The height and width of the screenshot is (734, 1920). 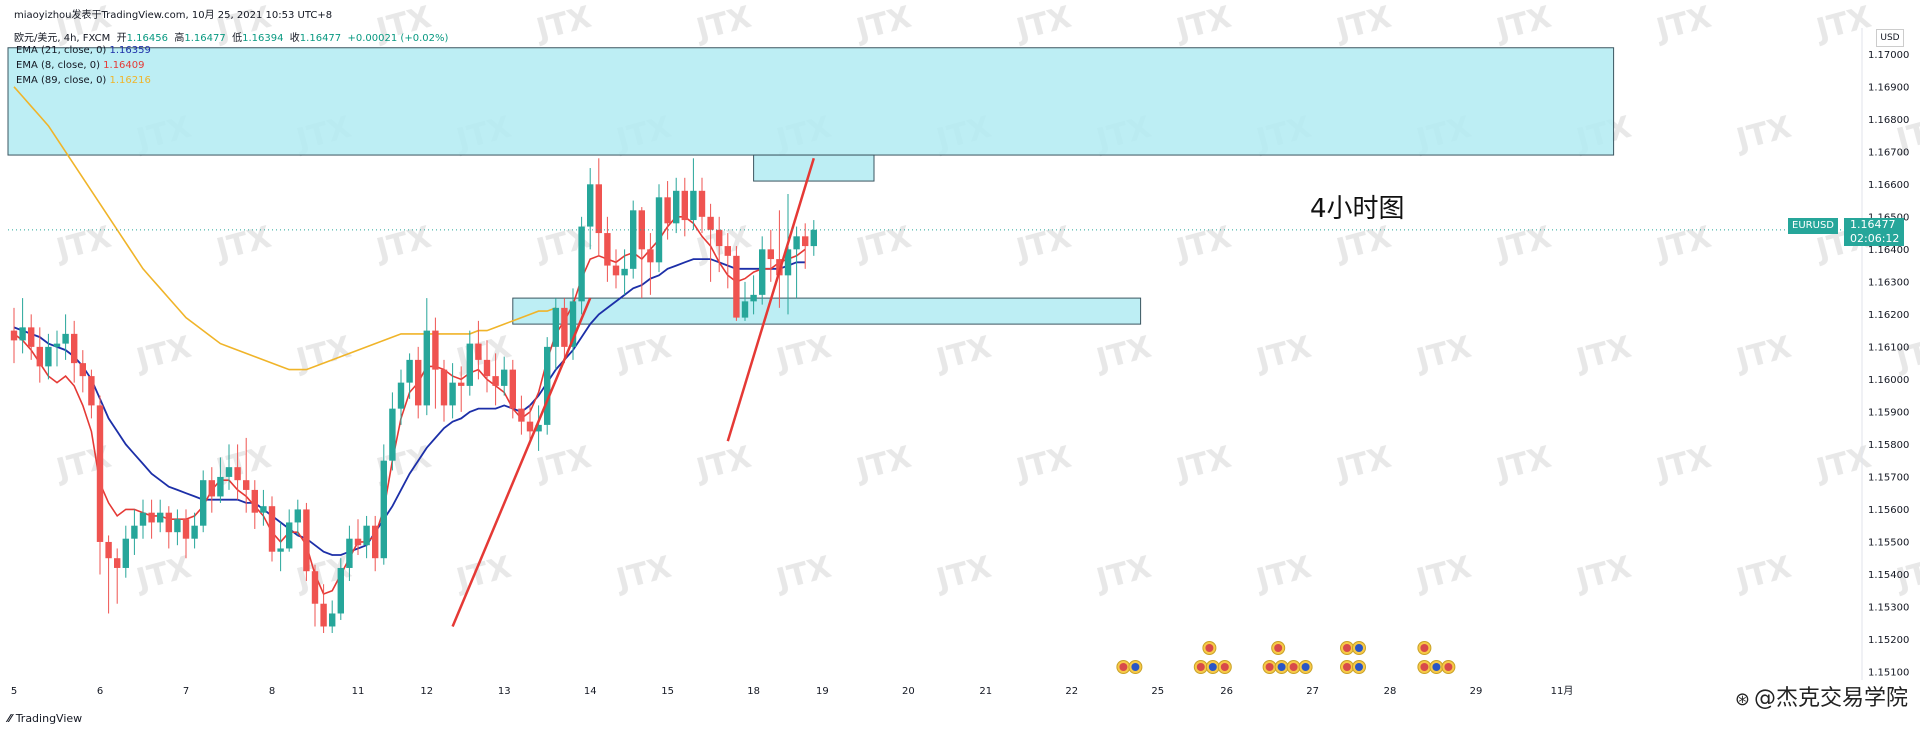 What do you see at coordinates (1357, 209) in the screenshot?
I see `timeframe-annotation: 4小时图` at bounding box center [1357, 209].